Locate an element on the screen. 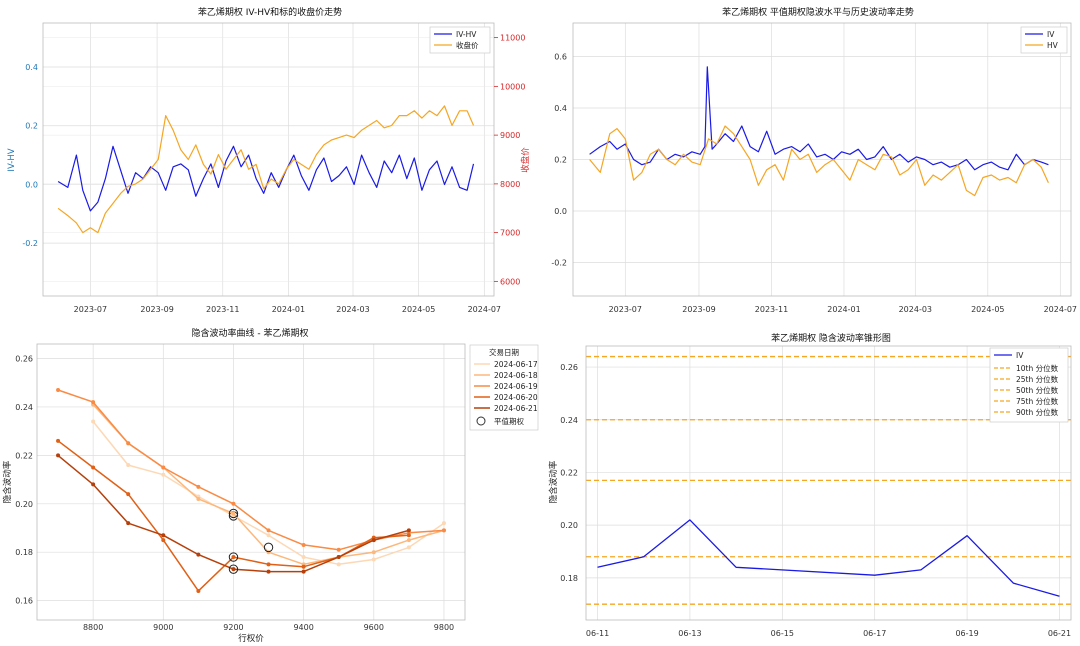 The width and height of the screenshot is (1080, 646). chart2-title: 苯乙烯期权 平值期权隐波水平与历史波动率走势 is located at coordinates (818, 12).